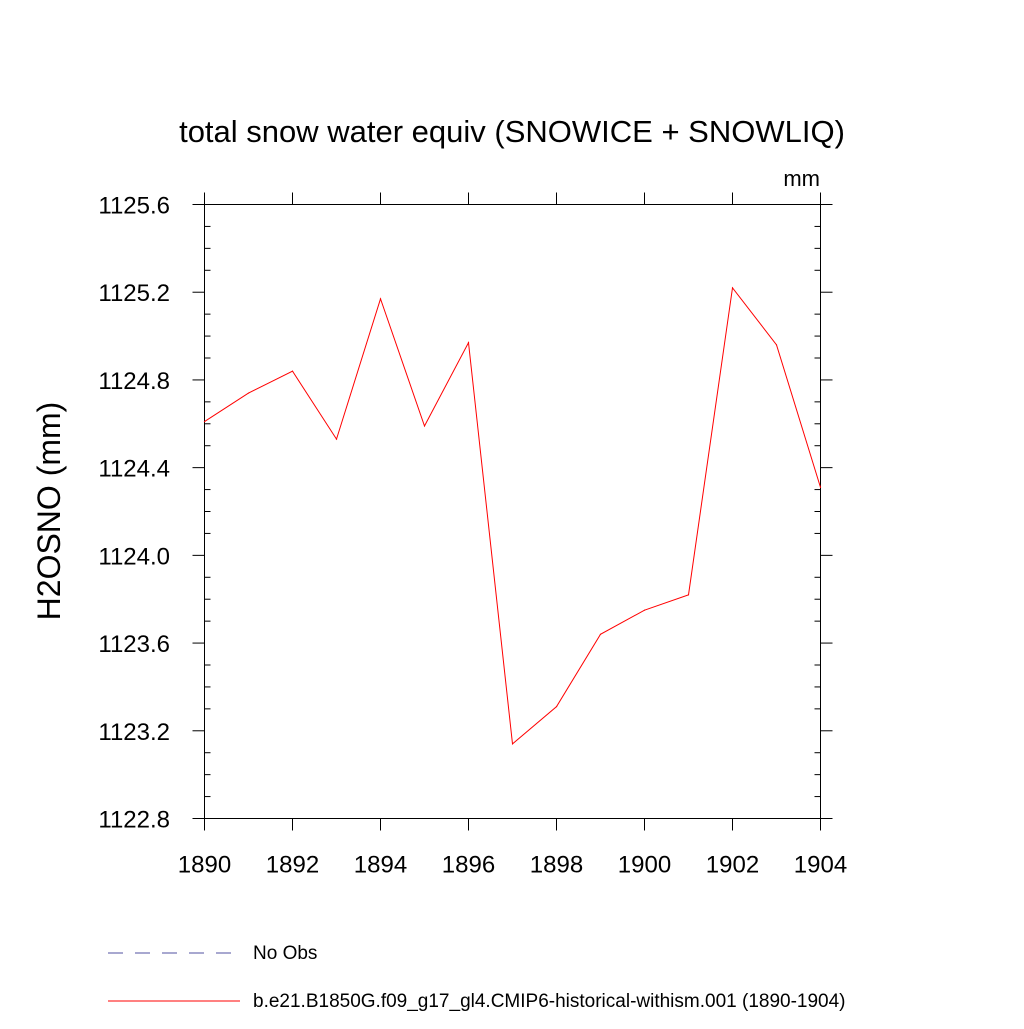 The image size is (1024, 1029). Describe the element at coordinates (292, 865) in the screenshot. I see `x-tick-label: 1892` at that location.